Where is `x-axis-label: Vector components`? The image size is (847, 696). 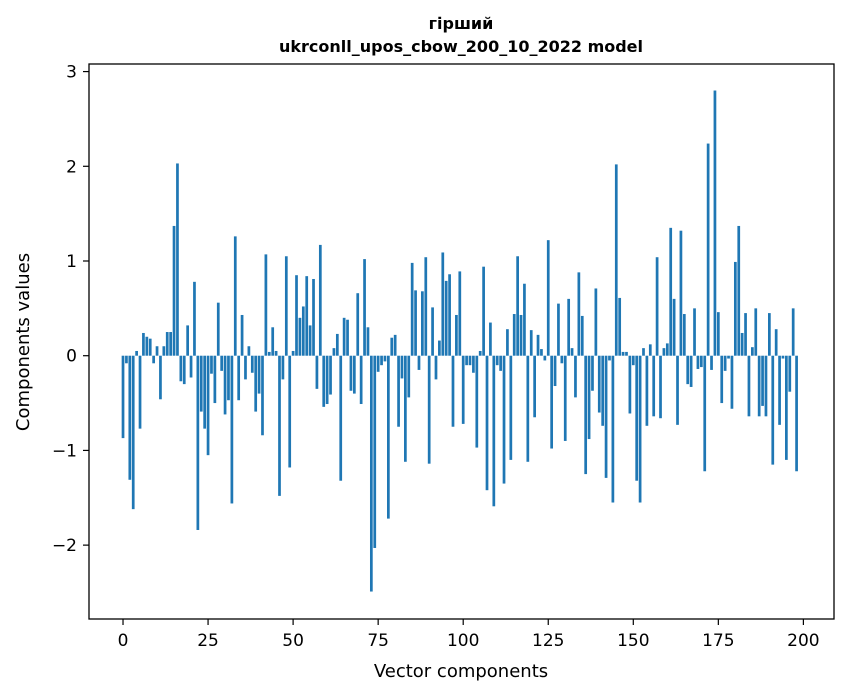 x-axis-label: Vector components is located at coordinates (461, 671).